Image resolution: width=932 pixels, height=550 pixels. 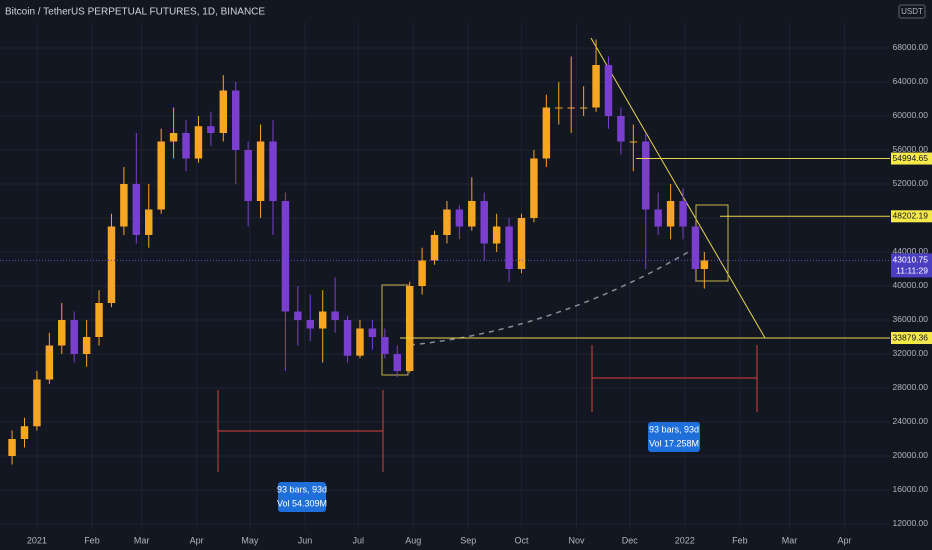 What do you see at coordinates (911, 183) in the screenshot?
I see `y-tick-label: 52000.00` at bounding box center [911, 183].